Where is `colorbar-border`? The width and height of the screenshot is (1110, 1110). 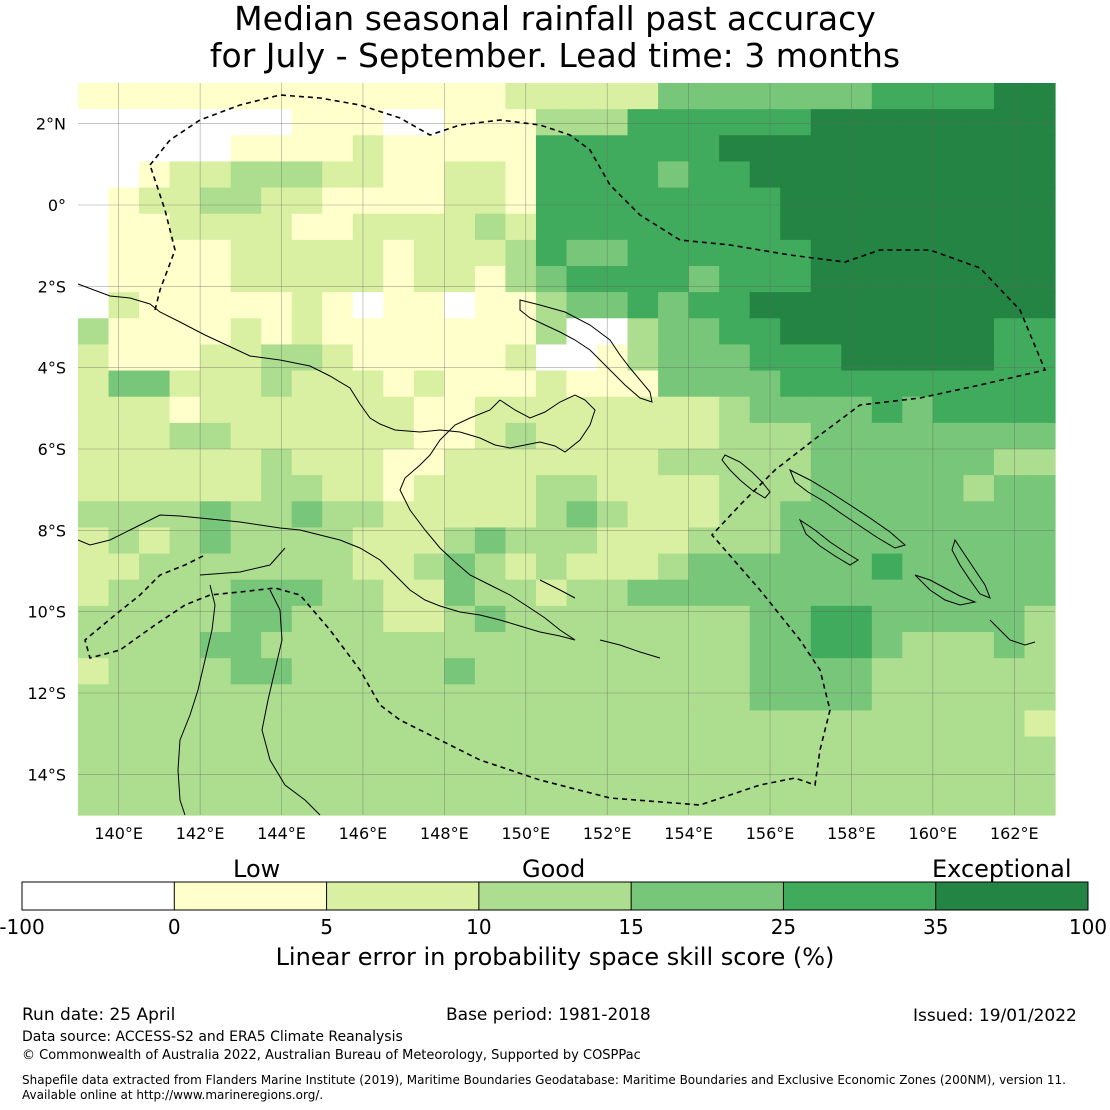
colorbar-border is located at coordinates (555, 896).